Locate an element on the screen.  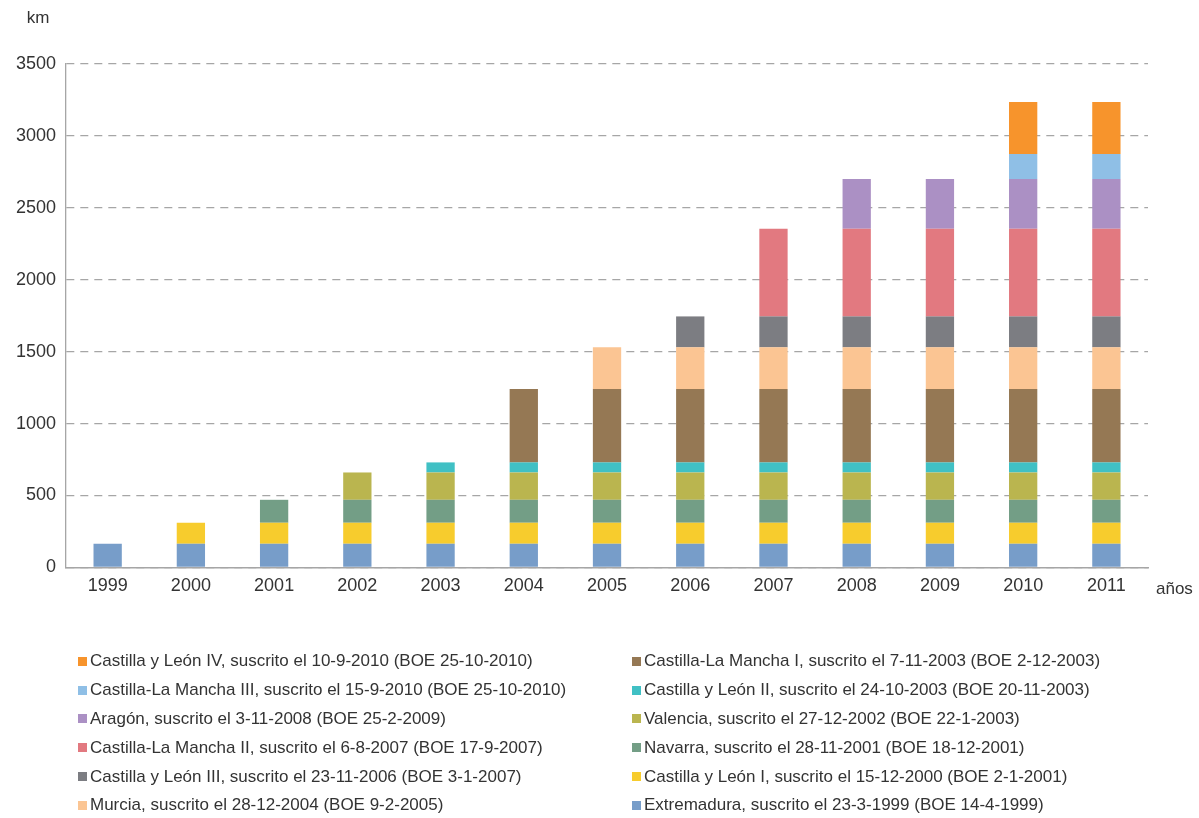
y-tick-label: 1500 is located at coordinates (36, 350).